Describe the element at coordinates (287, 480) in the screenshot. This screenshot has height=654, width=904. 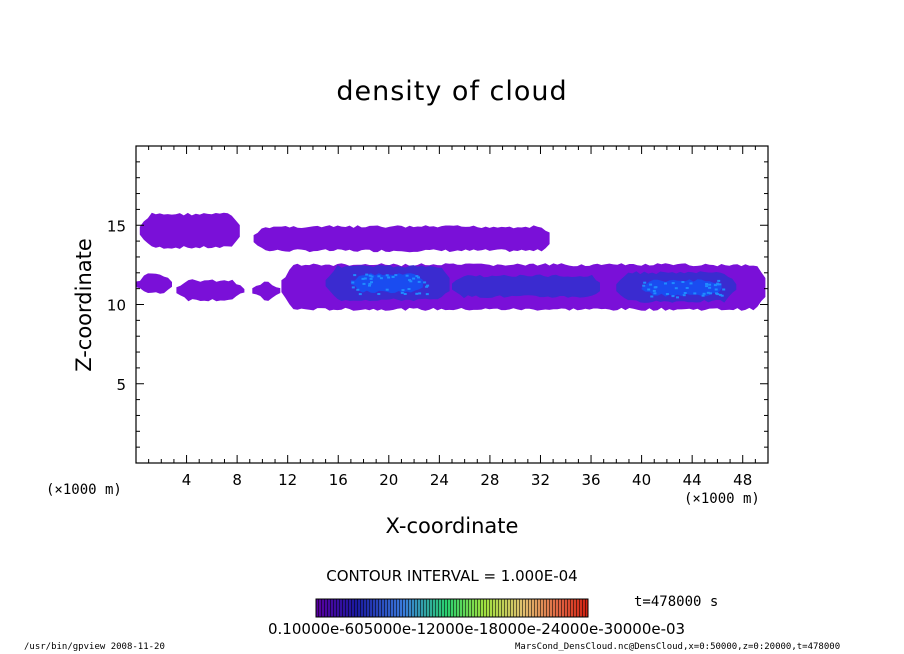
I see `x-tick-label: 12` at that location.